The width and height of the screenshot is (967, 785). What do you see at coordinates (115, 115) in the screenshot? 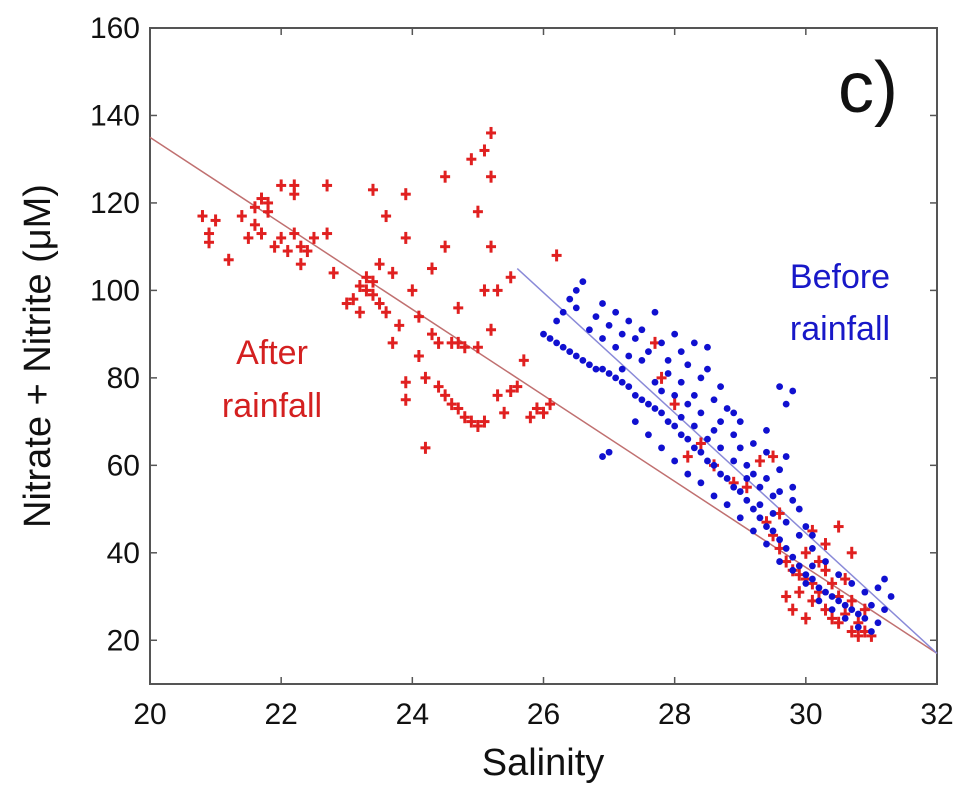
I see `y-tick-label: 140` at bounding box center [115, 115].